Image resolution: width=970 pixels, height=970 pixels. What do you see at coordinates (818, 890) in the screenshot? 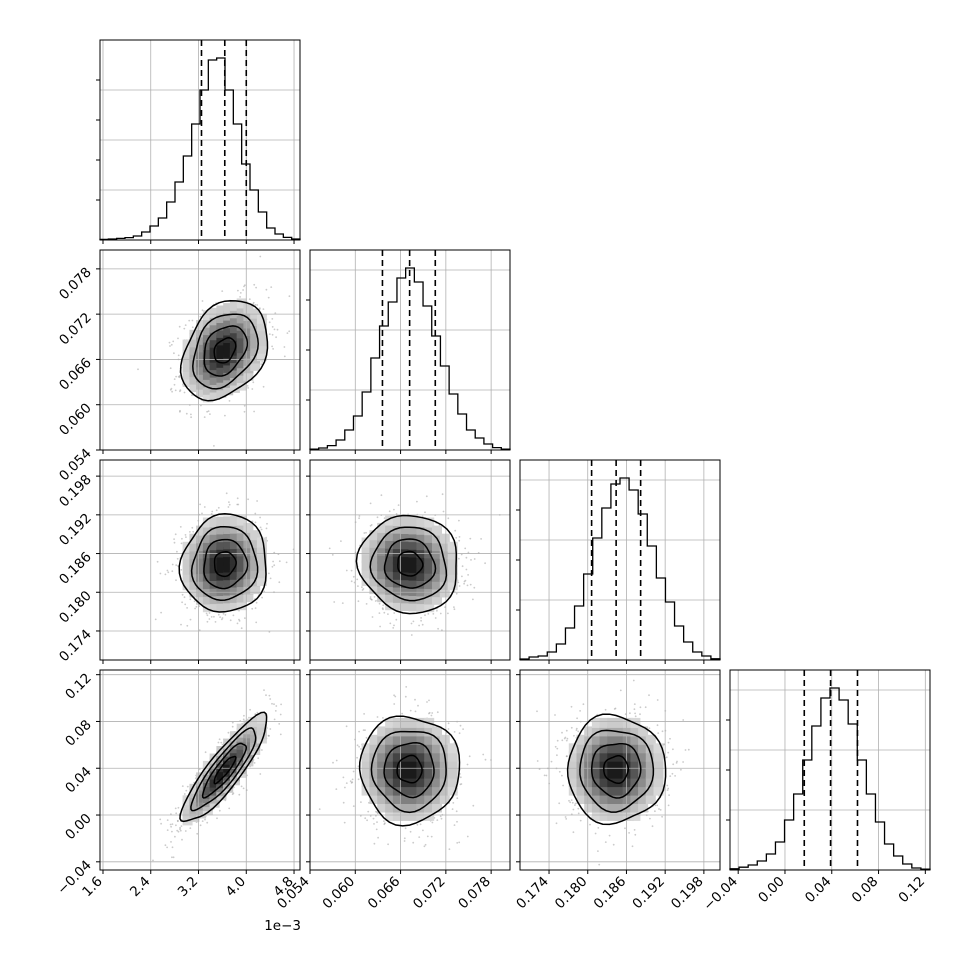
I see `x-tick-label: 0.04` at bounding box center [818, 890].